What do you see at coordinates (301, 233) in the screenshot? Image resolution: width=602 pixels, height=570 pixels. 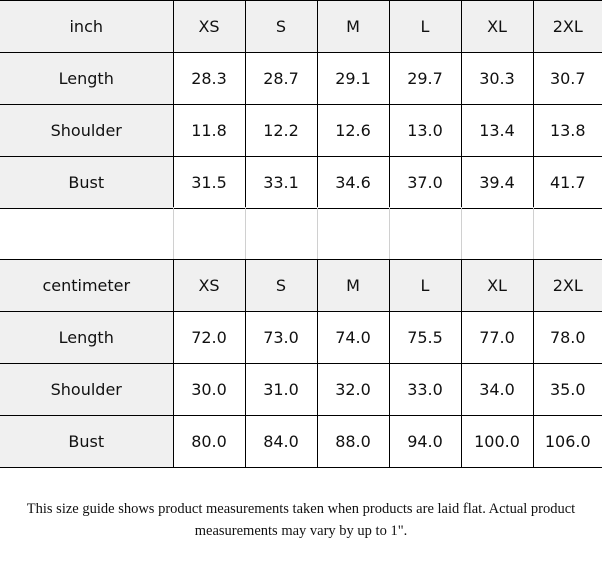 I see `table-spacer` at bounding box center [301, 233].